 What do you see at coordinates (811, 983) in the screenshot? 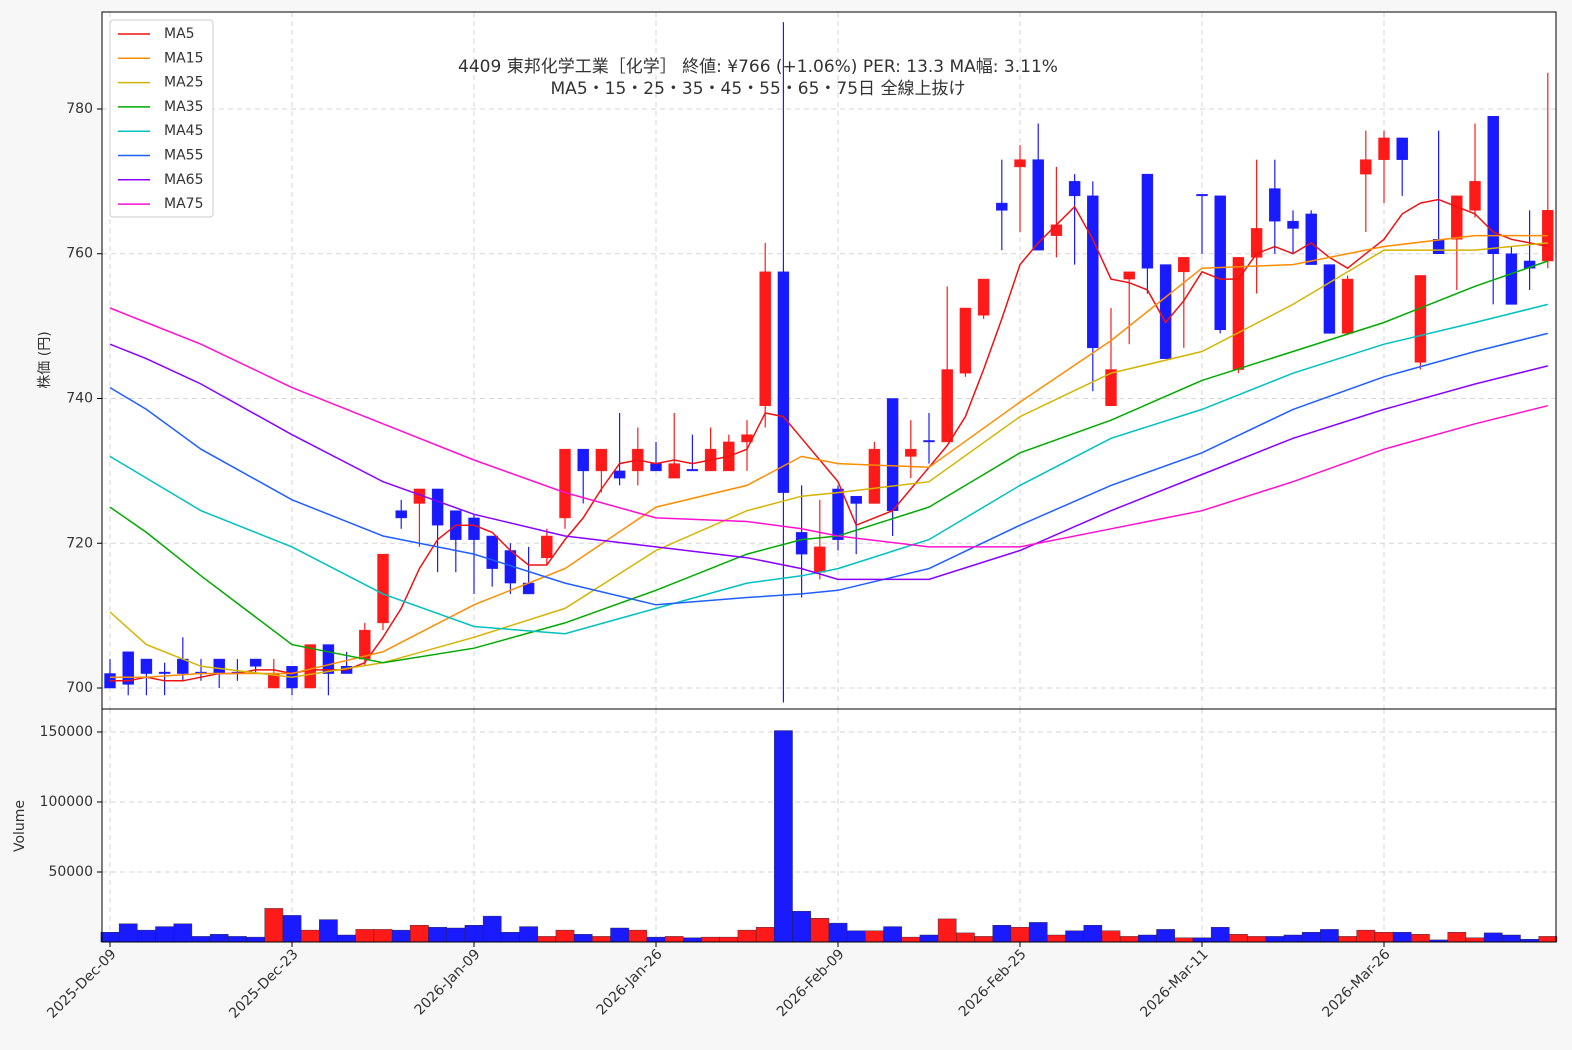
I see `x-tick-label: 2026-Feb-09` at bounding box center [811, 983].